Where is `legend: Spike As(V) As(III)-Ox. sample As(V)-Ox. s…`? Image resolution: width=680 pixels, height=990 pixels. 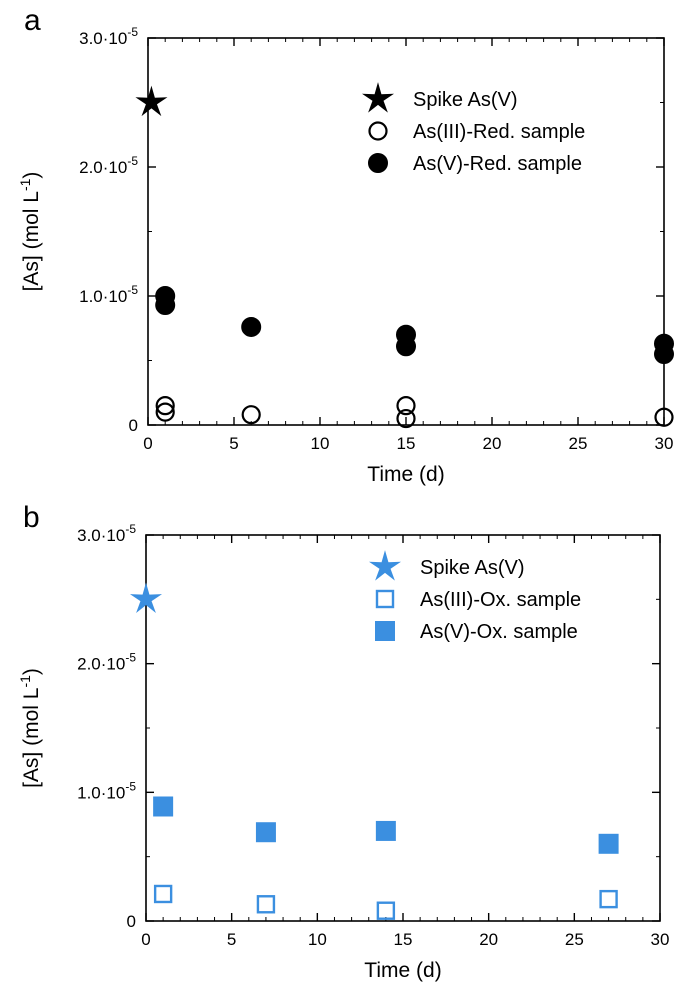
legend: Spike As(V) As(III)-Ox. sample As(V)-Ox. s… is located at coordinates (474, 596).